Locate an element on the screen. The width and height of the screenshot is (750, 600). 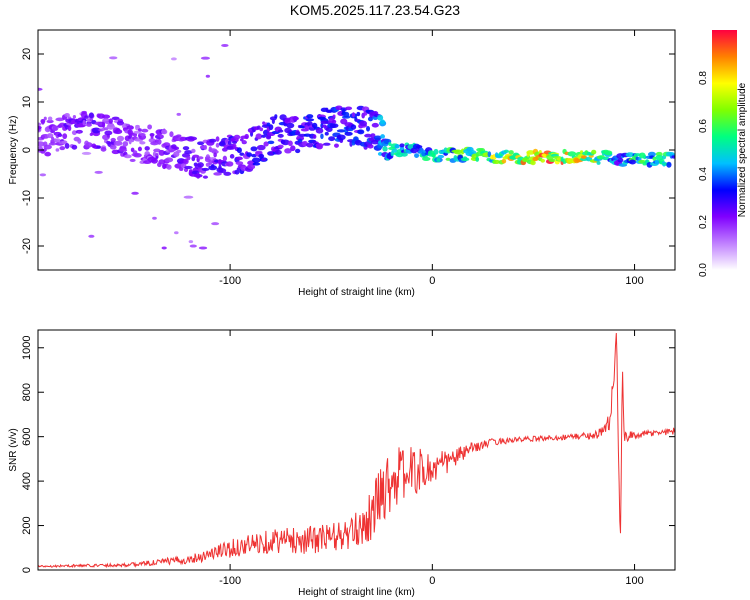
spectrogram-y-tick-label: 0 is located at coordinates (27, 150).